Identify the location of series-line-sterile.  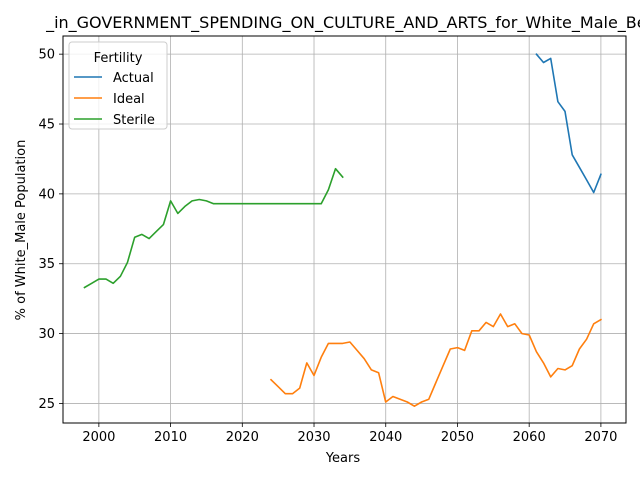
(213, 228).